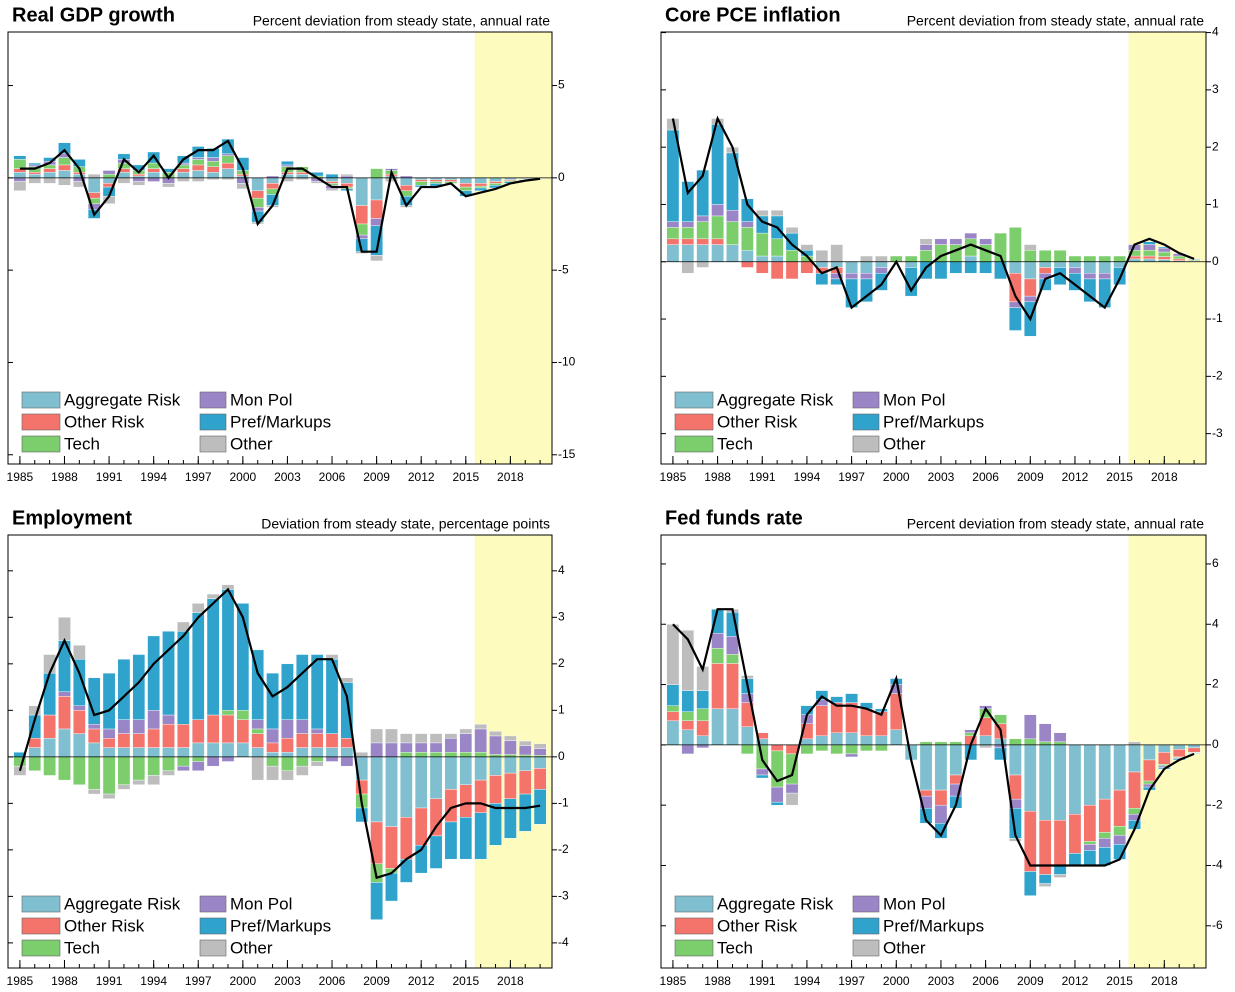 The height and width of the screenshot is (992, 1235). Describe the element at coordinates (1217, 433) in the screenshot. I see `y-tick-label: -3` at that location.